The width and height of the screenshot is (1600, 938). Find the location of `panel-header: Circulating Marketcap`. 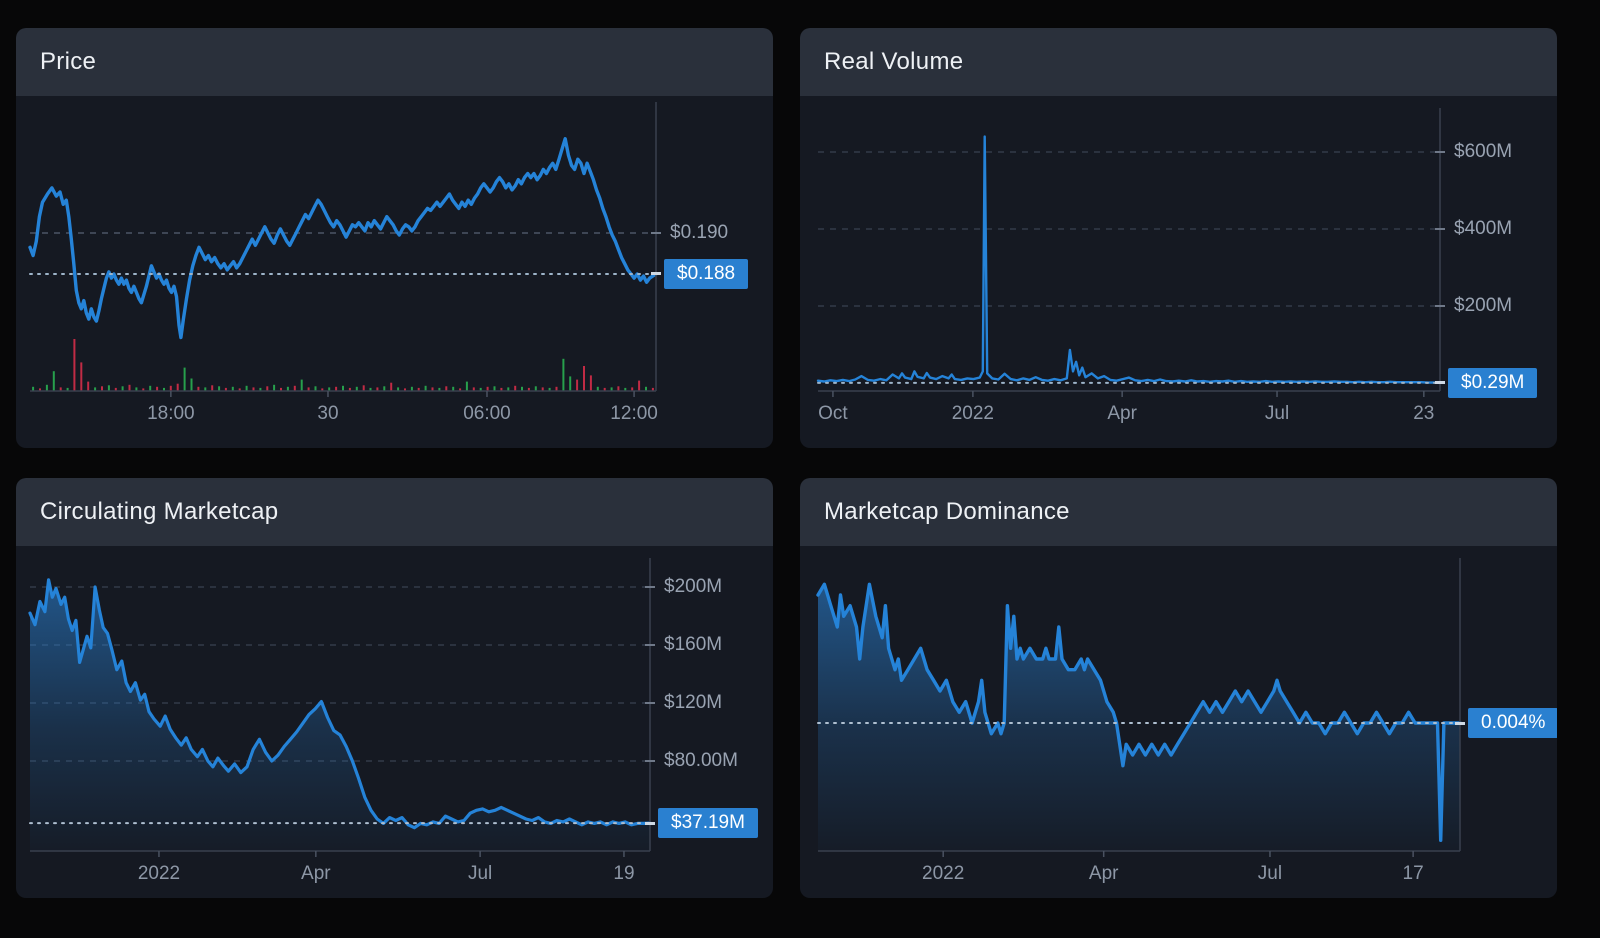

panel-header: Circulating Marketcap is located at coordinates (394, 512).